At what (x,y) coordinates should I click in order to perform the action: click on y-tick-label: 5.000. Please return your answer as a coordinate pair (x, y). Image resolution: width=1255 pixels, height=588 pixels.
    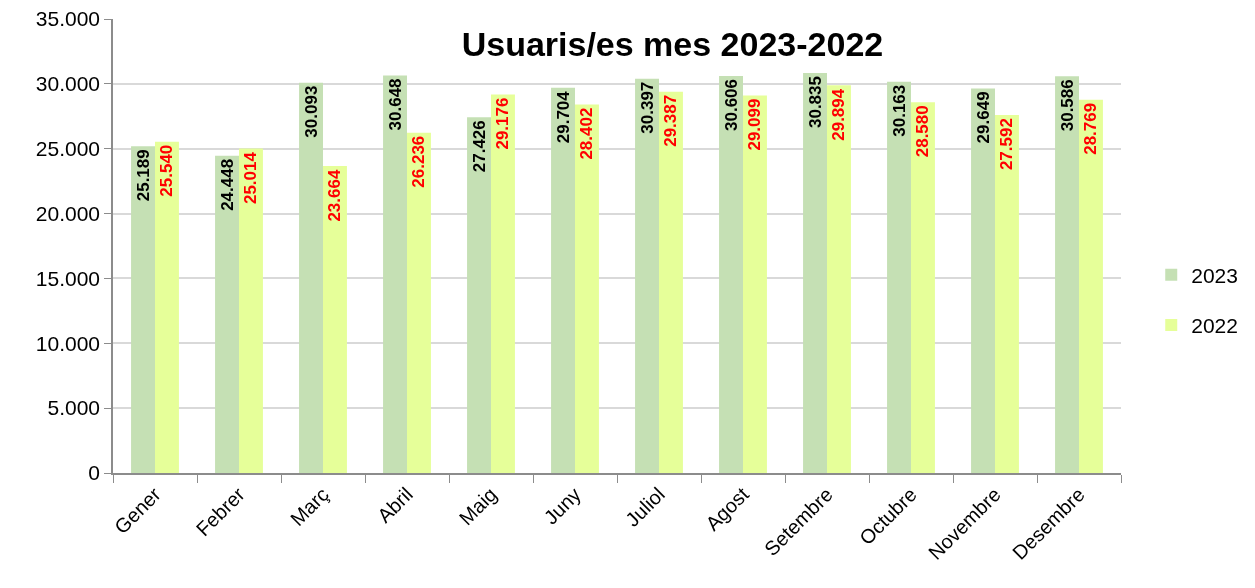
    Looking at the image, I should click on (74, 408).